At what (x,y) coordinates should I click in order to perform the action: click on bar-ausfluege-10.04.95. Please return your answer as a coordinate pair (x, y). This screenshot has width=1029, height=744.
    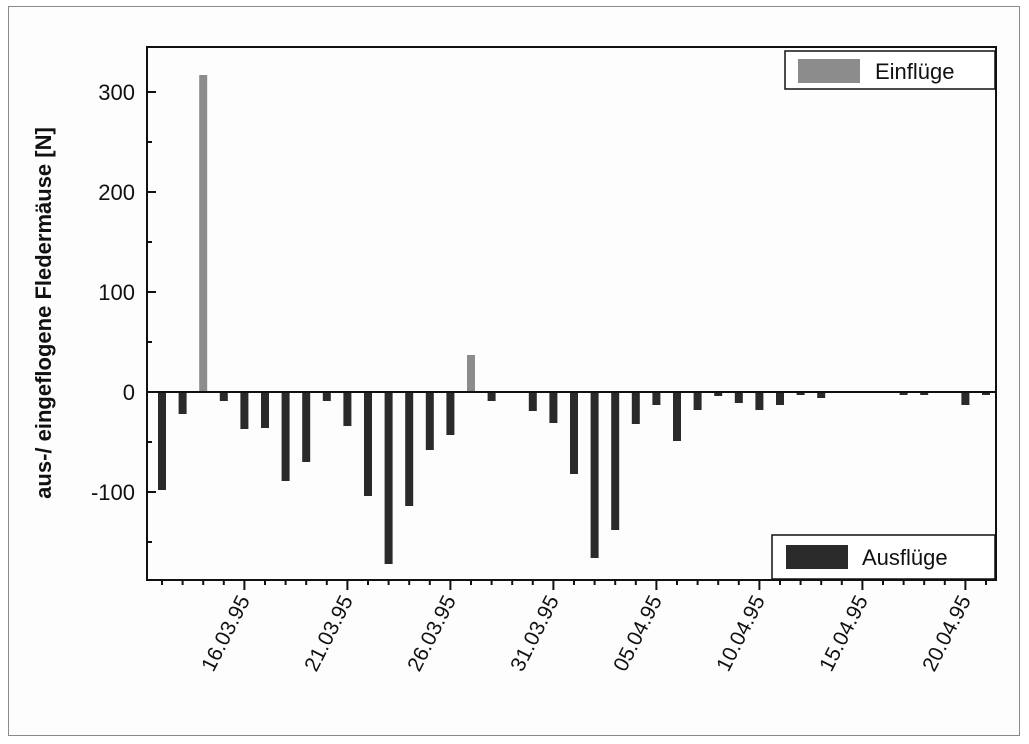
    Looking at the image, I should click on (759, 401).